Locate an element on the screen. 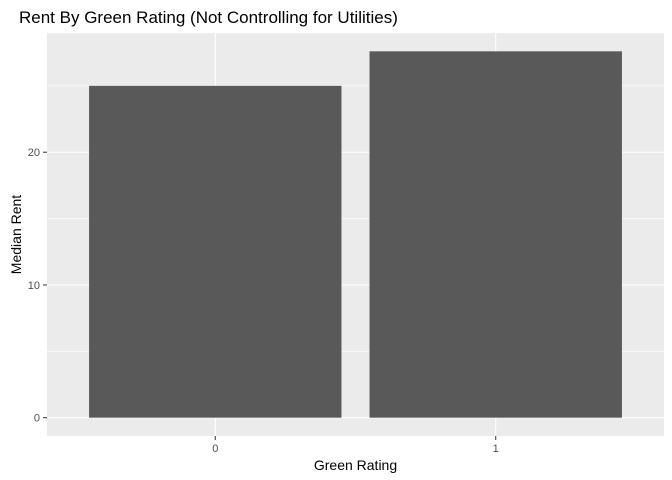 The image size is (672, 480). y-axis-ticks: 0 10 20 is located at coordinates (37, 286).